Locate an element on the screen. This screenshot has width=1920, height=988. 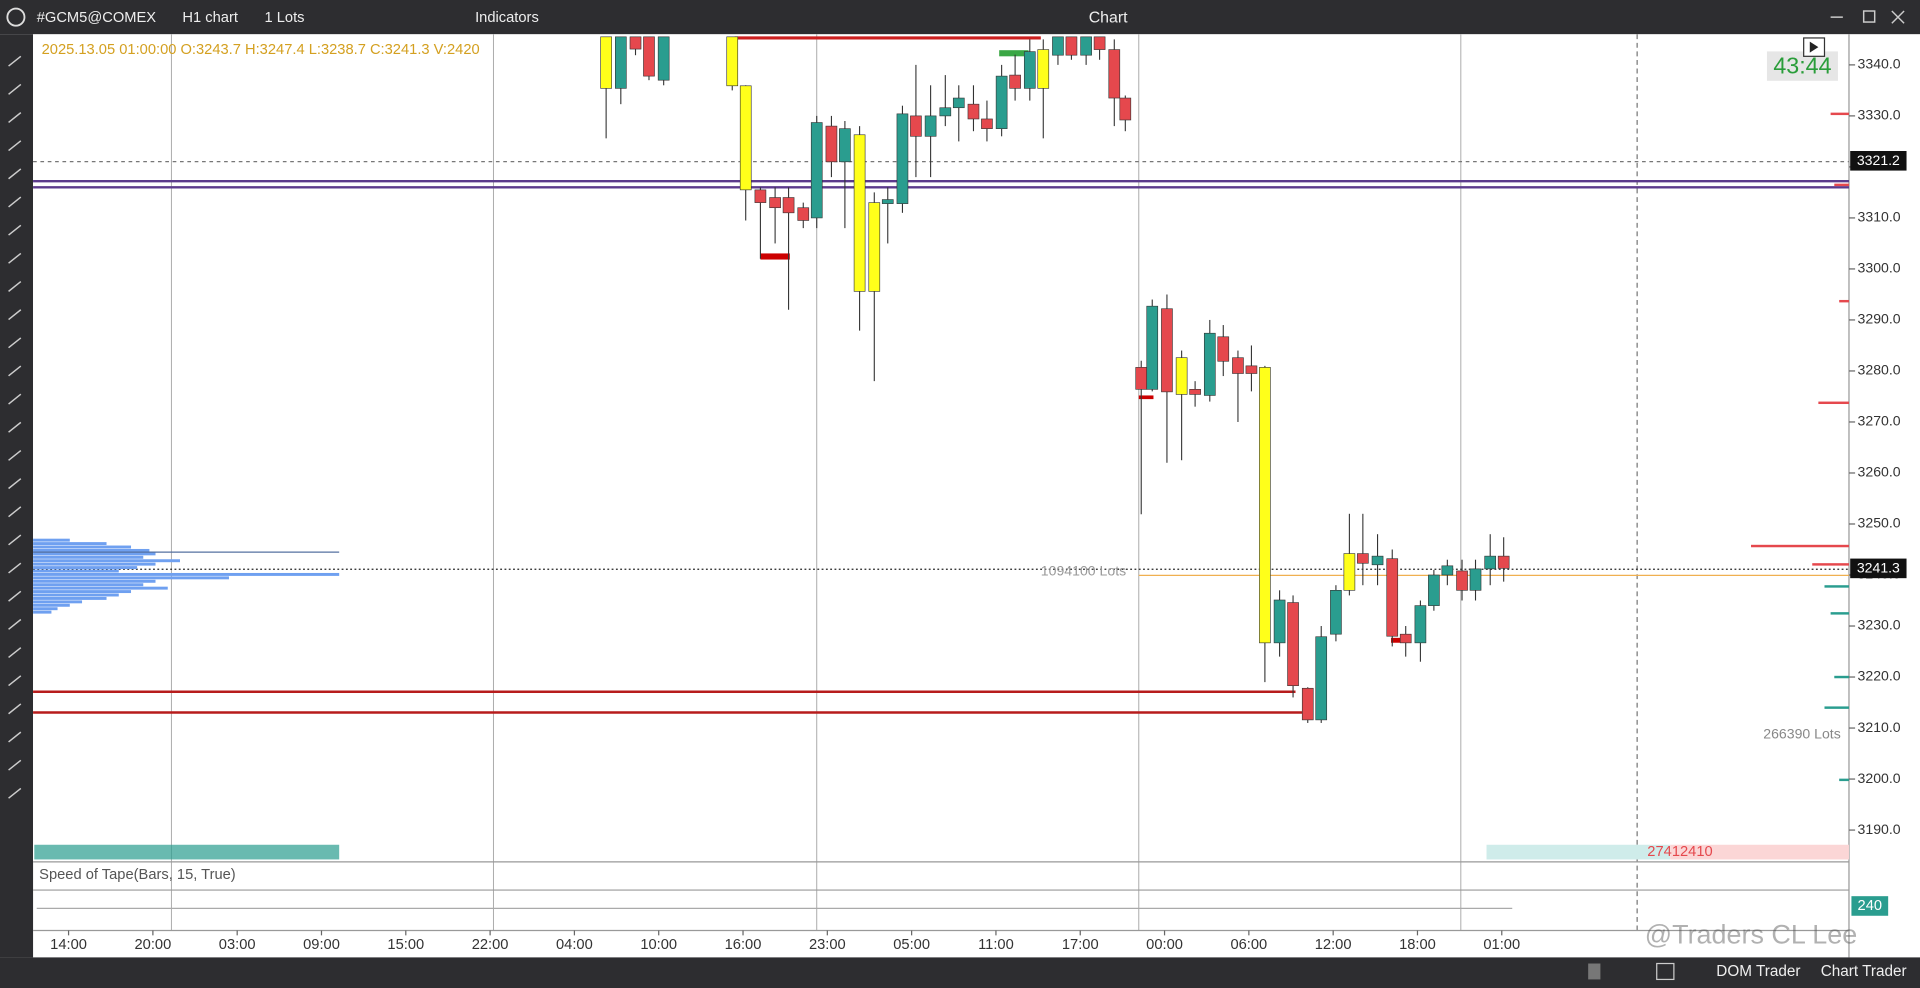
play-icon is located at coordinates (1814, 47).